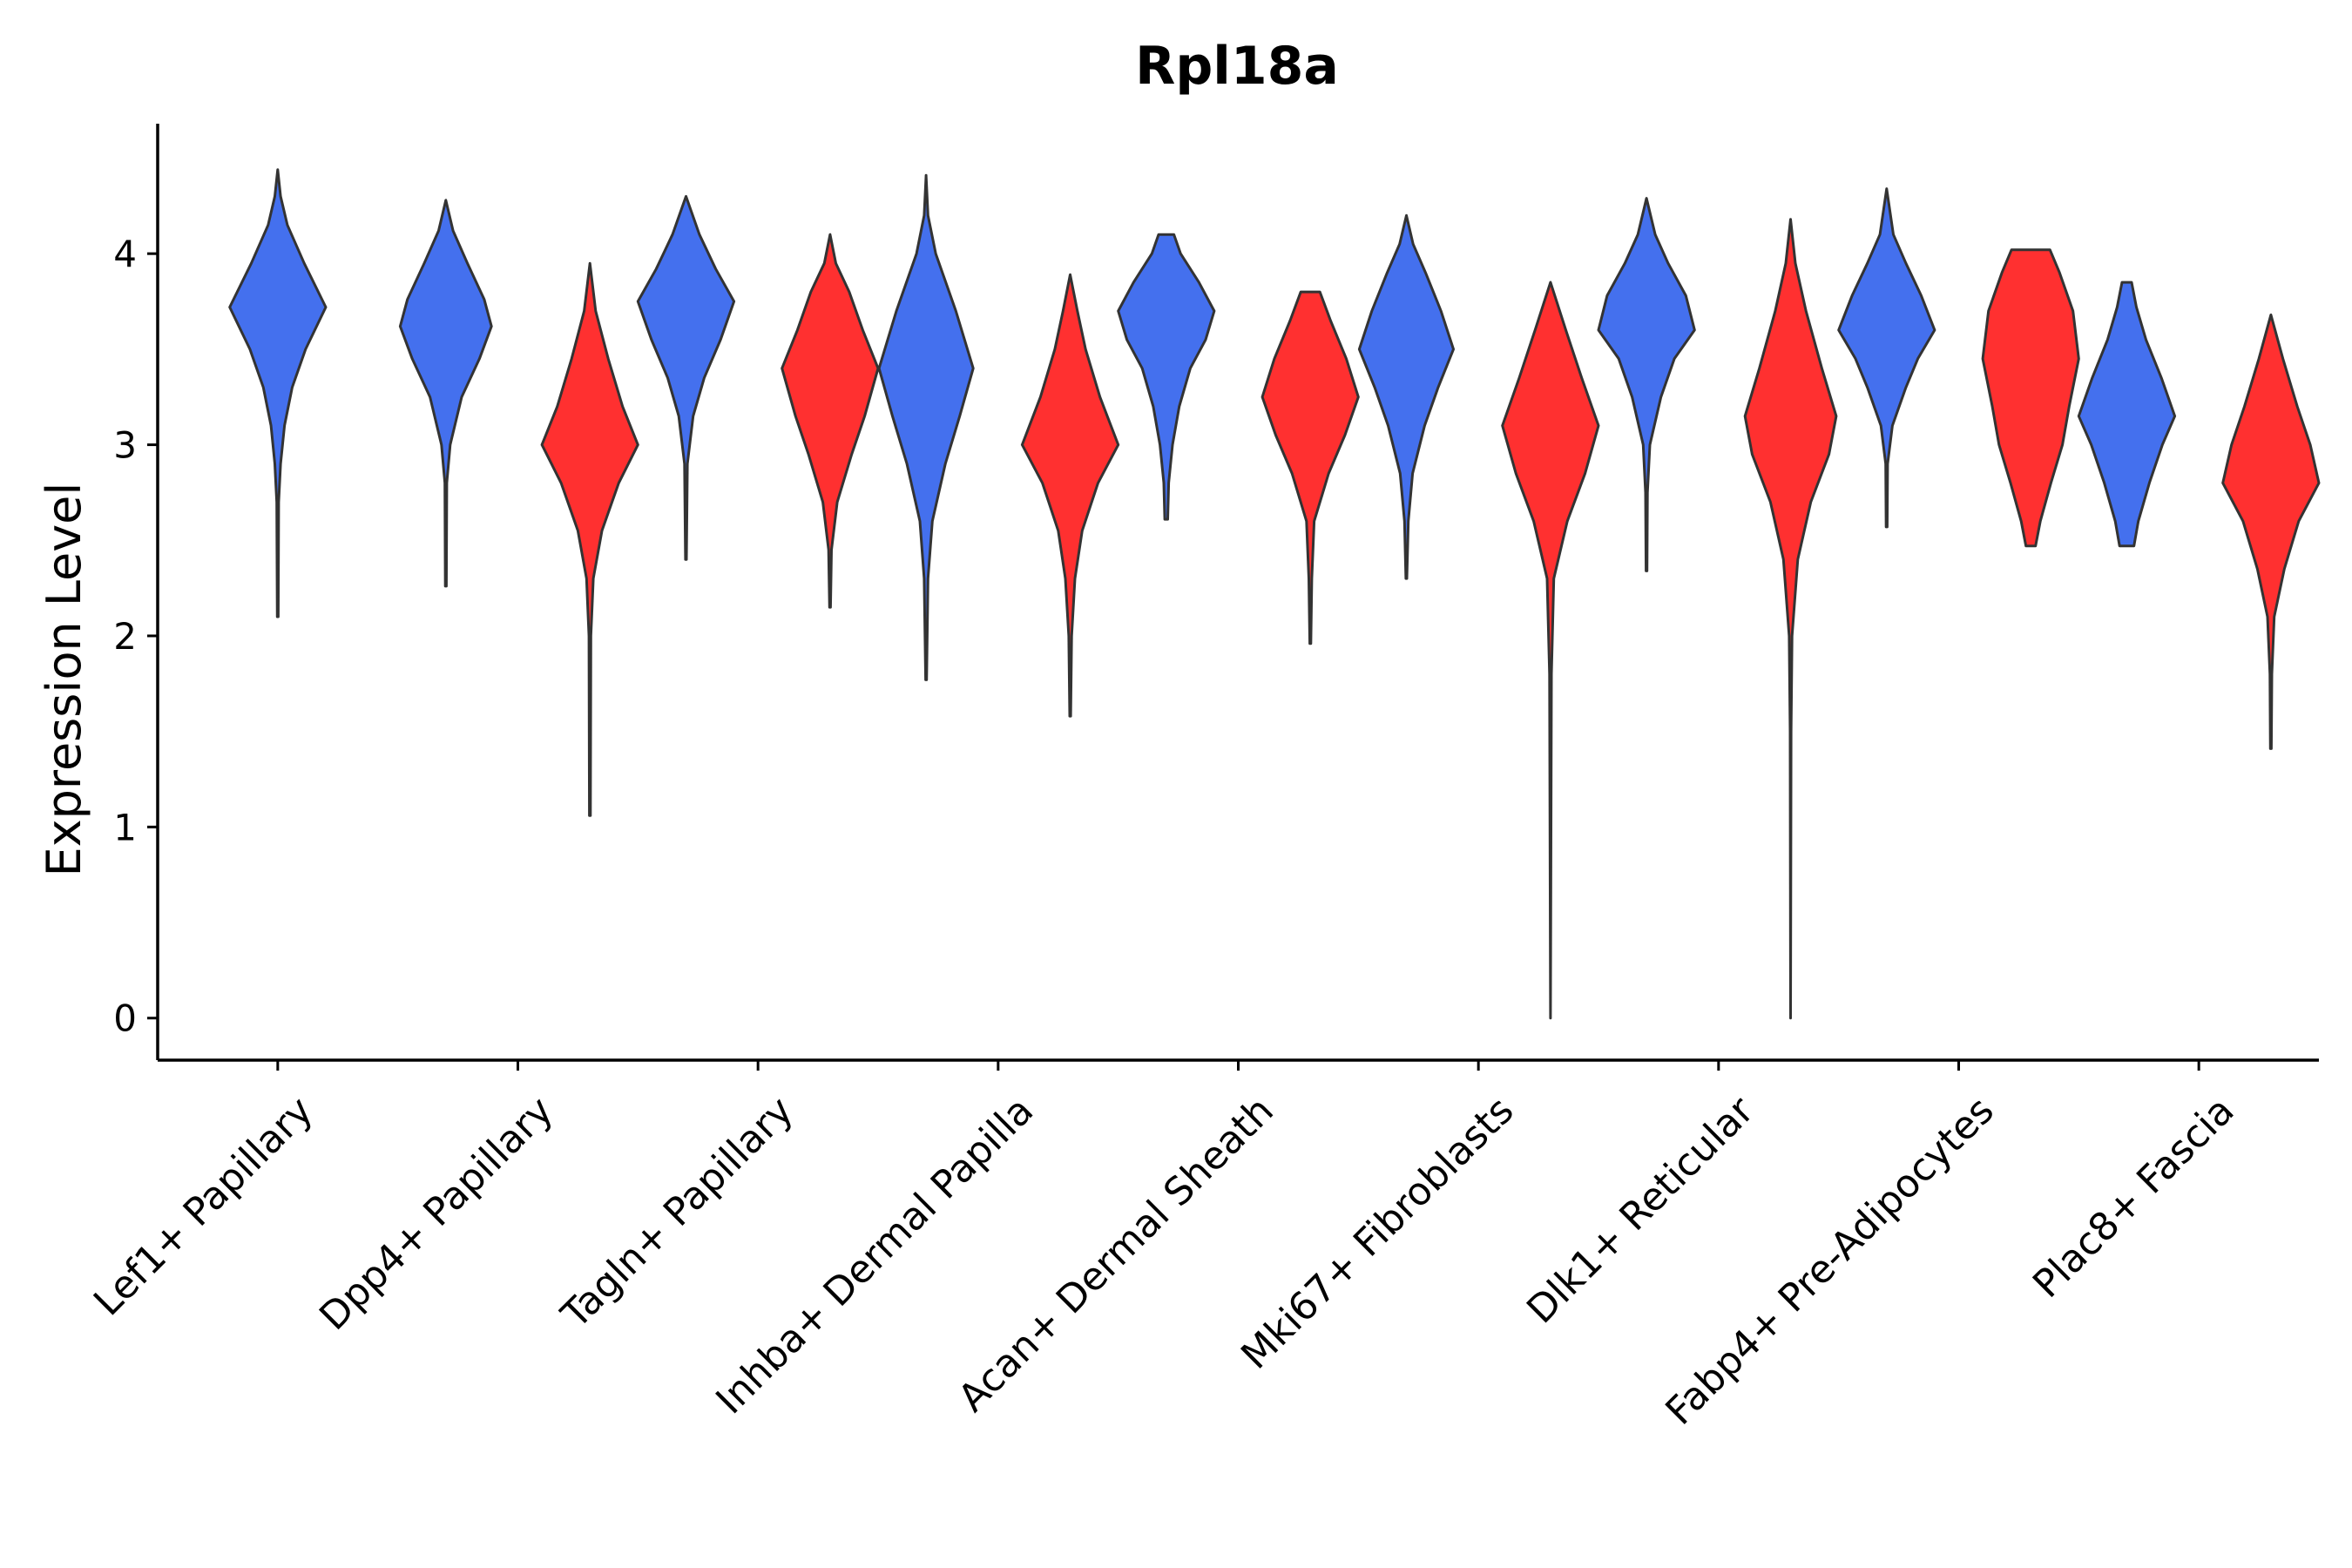 The height and width of the screenshot is (1568, 2352). I want to click on violin-group2-dlk1-reticular, so click(1790, 619).